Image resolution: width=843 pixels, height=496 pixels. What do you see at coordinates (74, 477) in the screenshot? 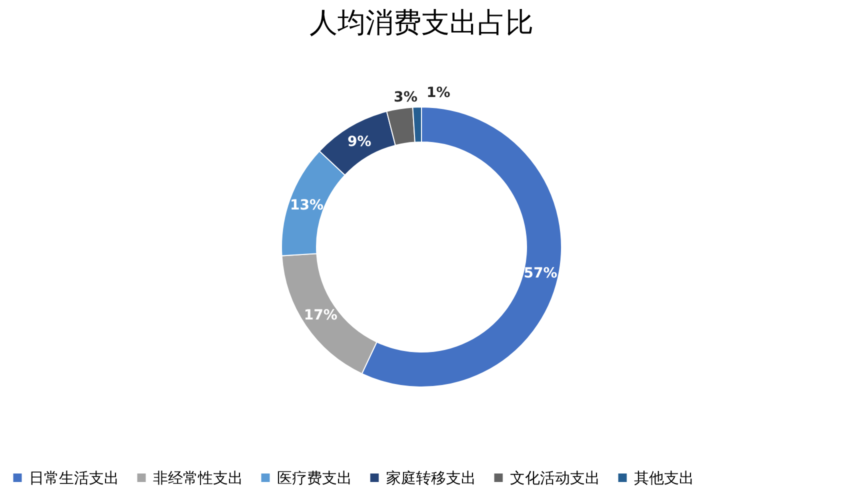
I see `legend-label: 日常生活支出` at bounding box center [74, 477].